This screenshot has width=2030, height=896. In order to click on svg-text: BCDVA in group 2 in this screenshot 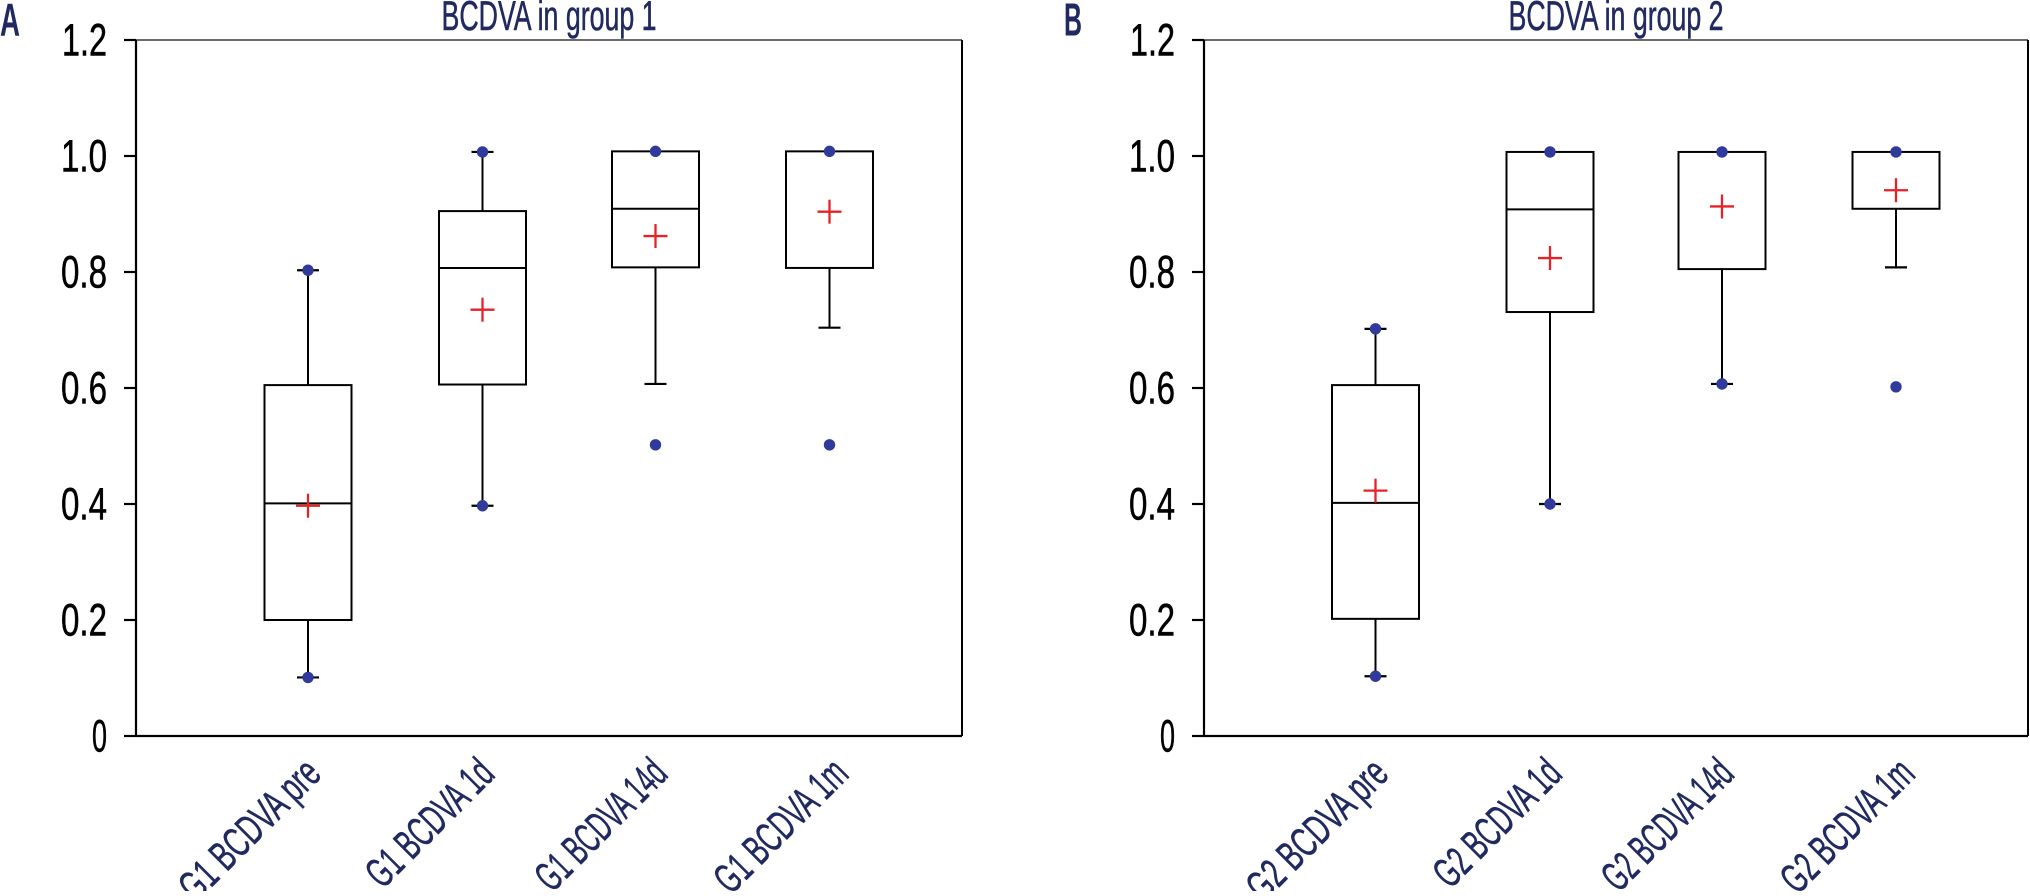, I will do `click(1616, 19)`.